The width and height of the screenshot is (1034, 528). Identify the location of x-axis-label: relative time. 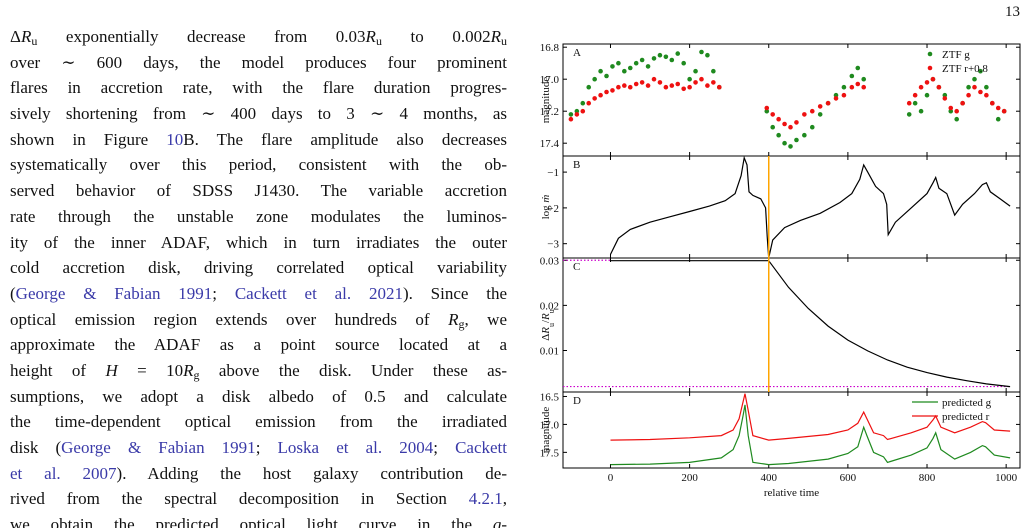
(791, 493).